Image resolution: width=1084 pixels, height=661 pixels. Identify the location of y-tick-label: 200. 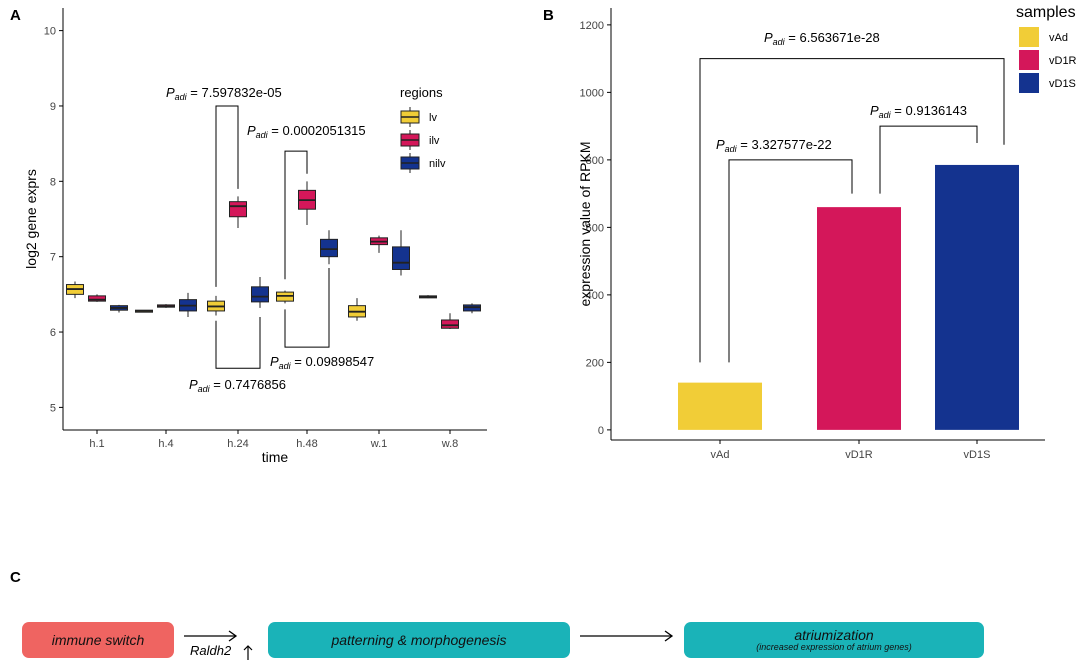
(595, 363).